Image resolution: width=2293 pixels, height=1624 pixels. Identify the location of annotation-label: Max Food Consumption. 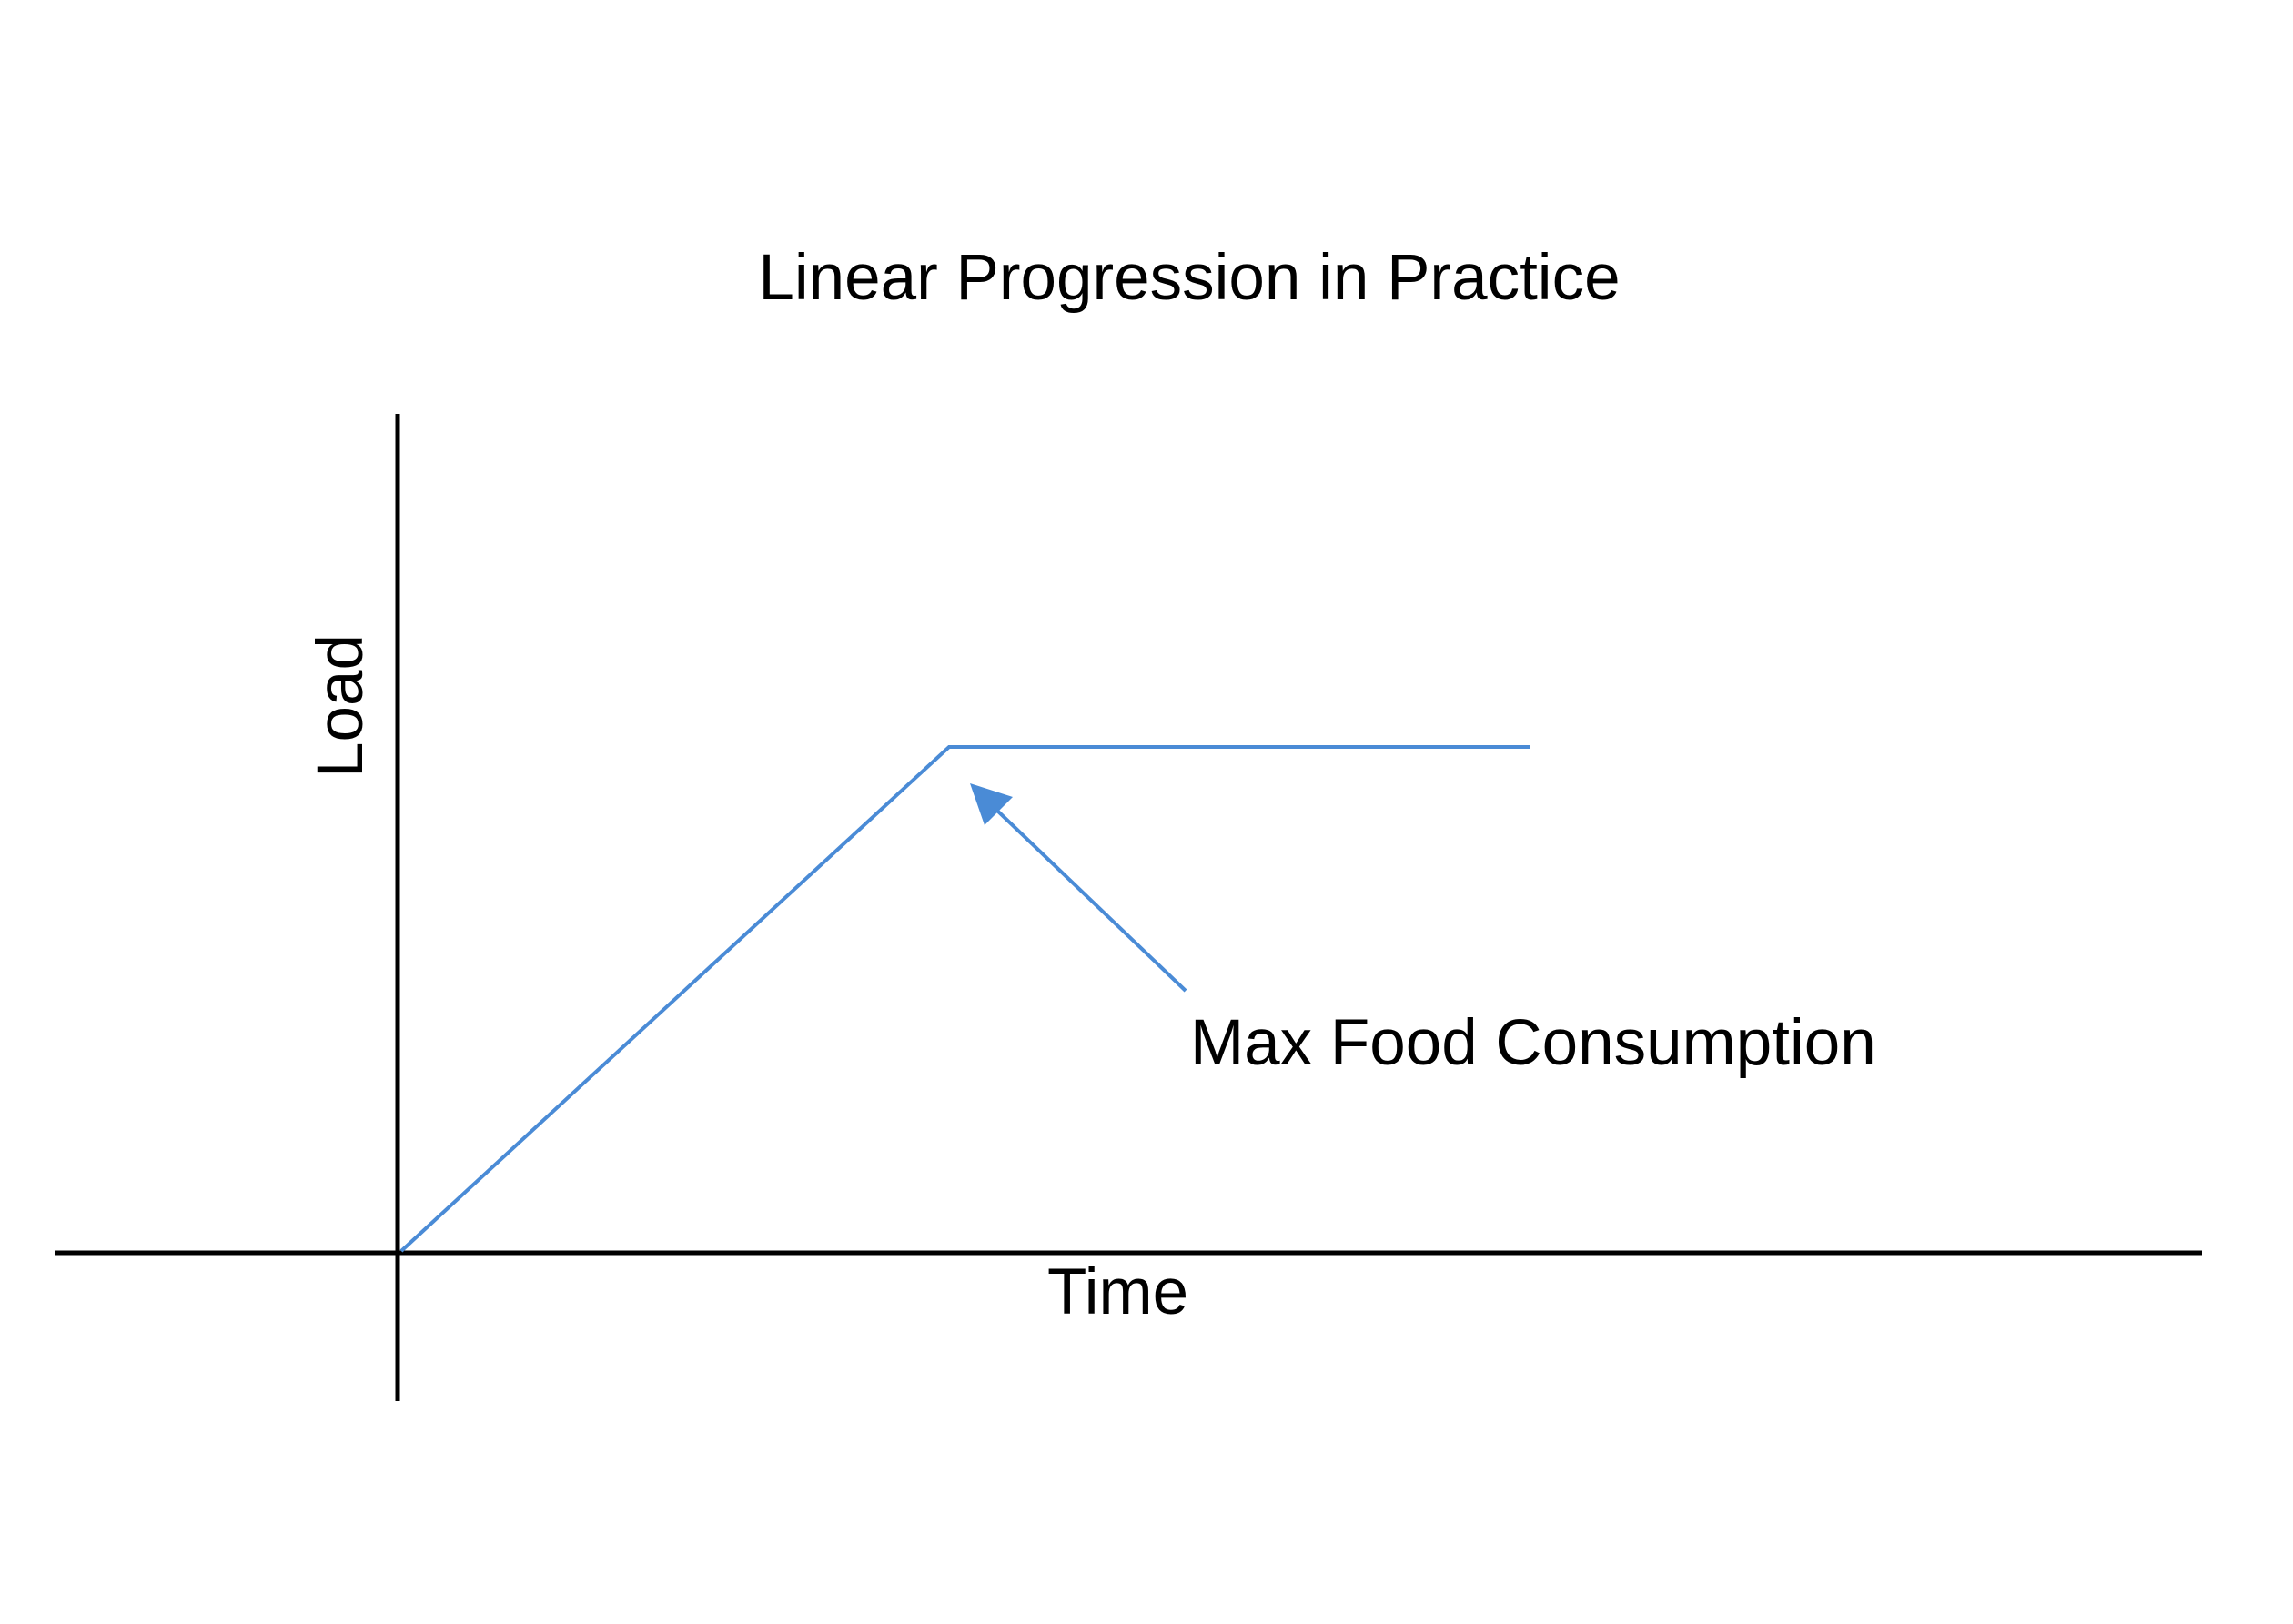
(1533, 1043).